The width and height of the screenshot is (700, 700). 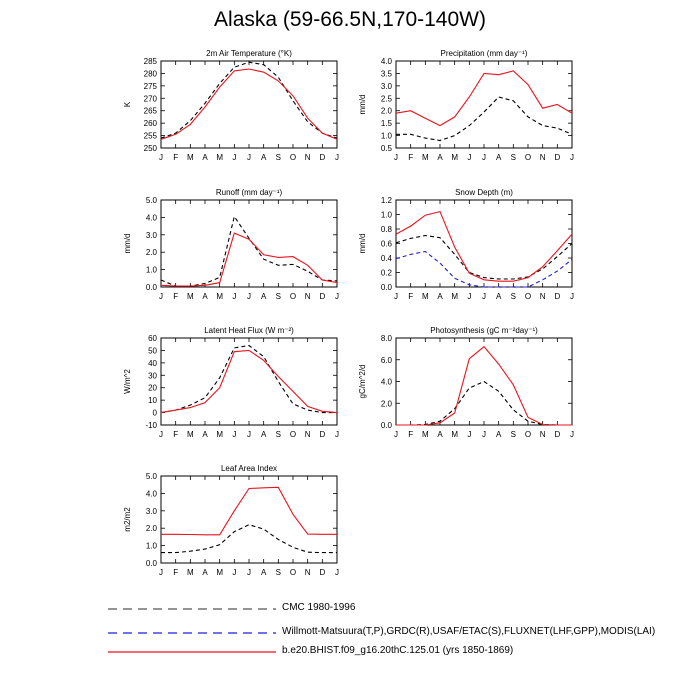 What do you see at coordinates (151, 86) in the screenshot?
I see `y-tick-label: 275` at bounding box center [151, 86].